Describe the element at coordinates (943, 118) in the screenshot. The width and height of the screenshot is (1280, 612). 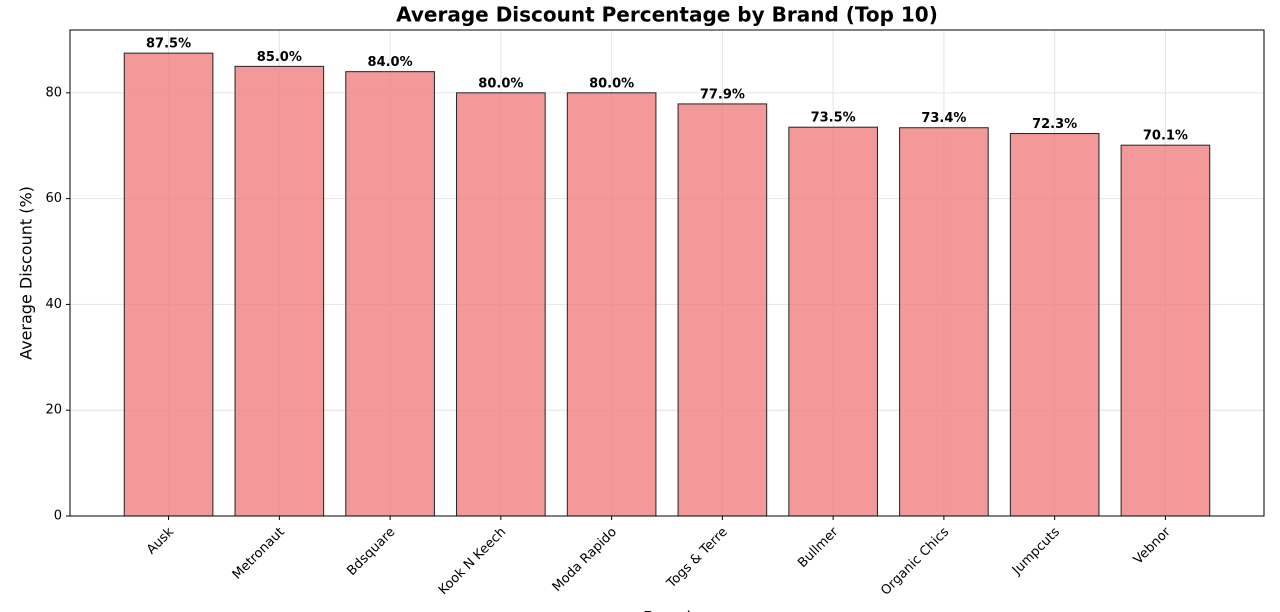
I see `value-label: 73.4%` at that location.